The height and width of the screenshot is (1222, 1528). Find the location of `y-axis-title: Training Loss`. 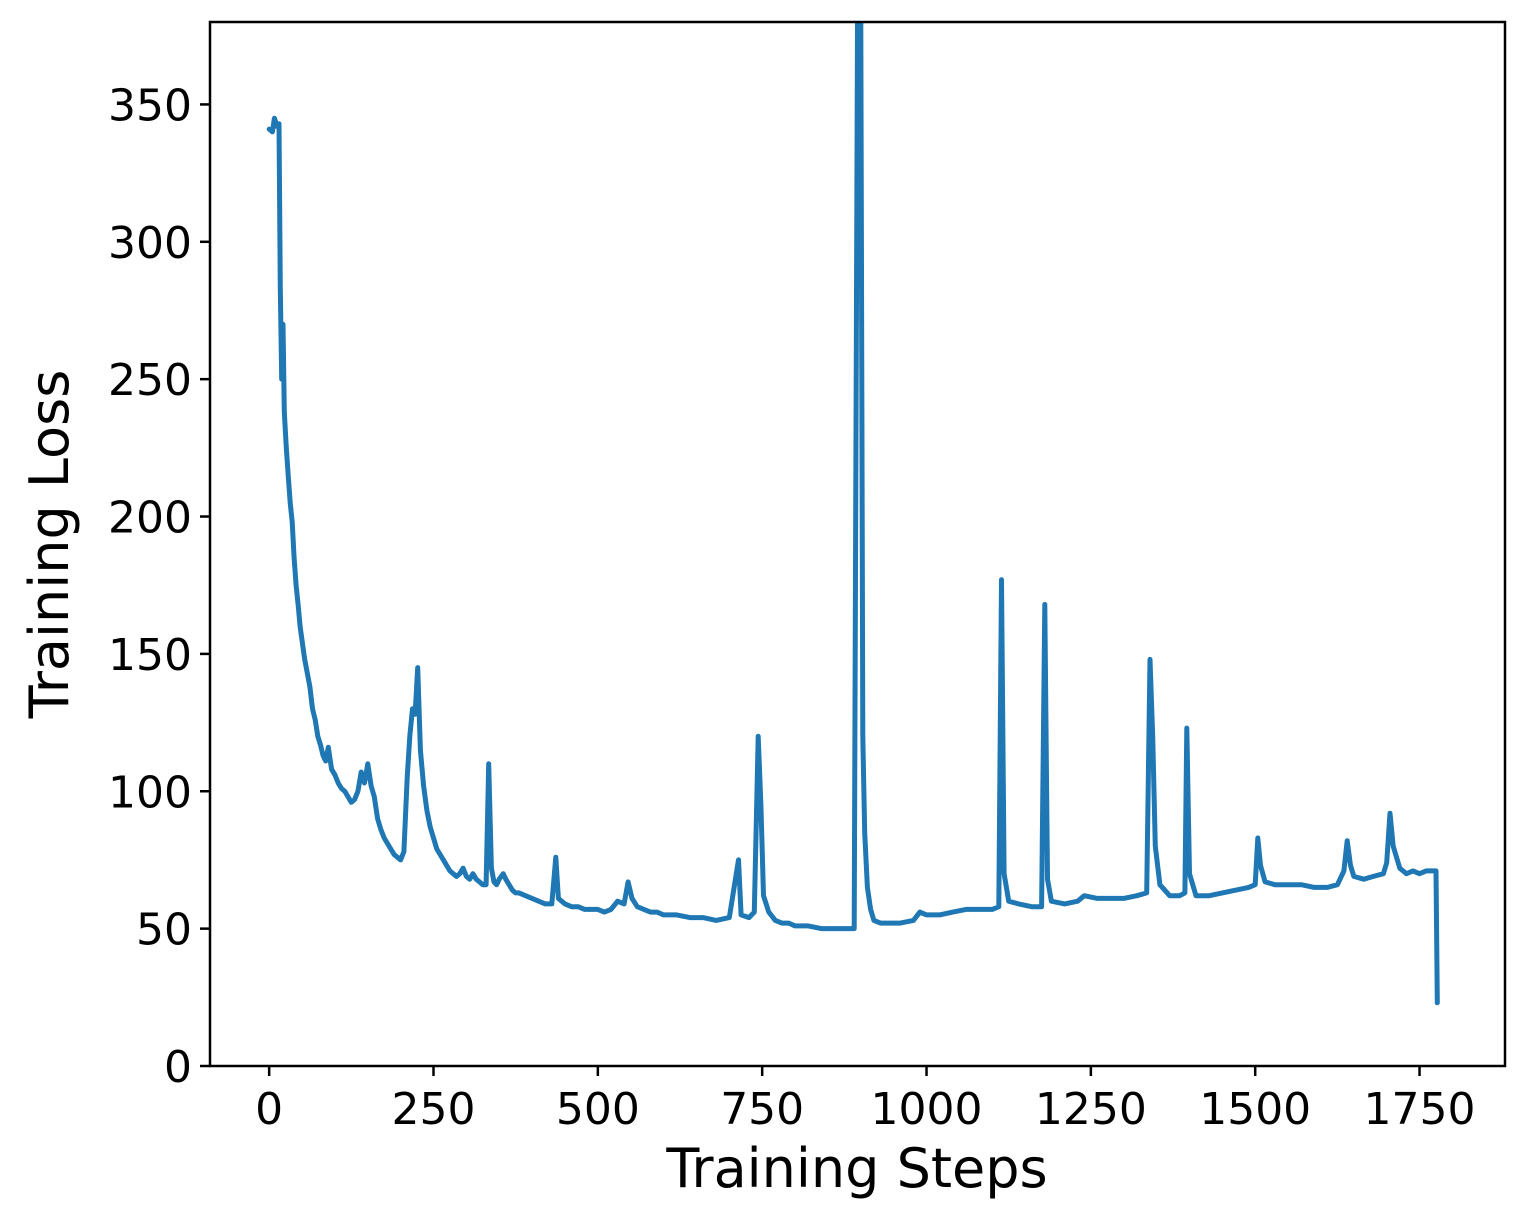

y-axis-title: Training Loss is located at coordinates (49, 545).